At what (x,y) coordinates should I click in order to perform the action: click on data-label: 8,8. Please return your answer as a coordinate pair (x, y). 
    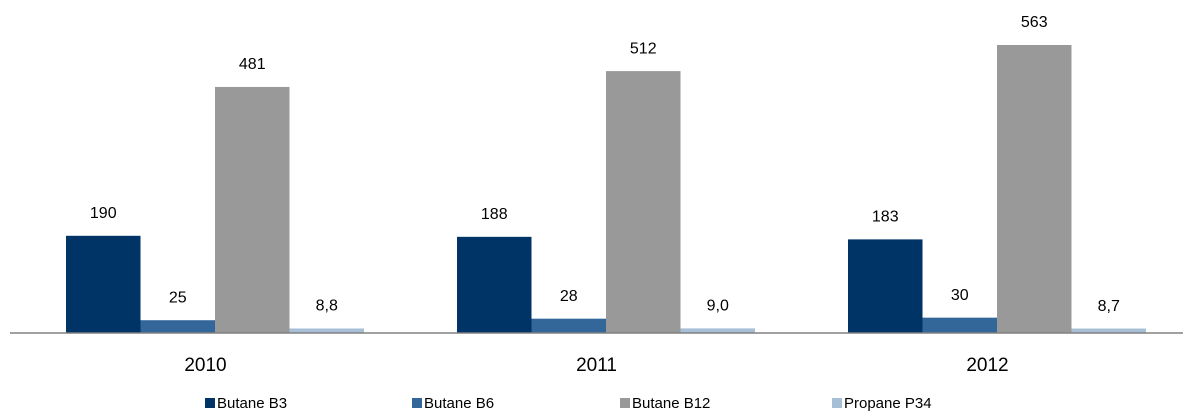
    Looking at the image, I should click on (327, 306).